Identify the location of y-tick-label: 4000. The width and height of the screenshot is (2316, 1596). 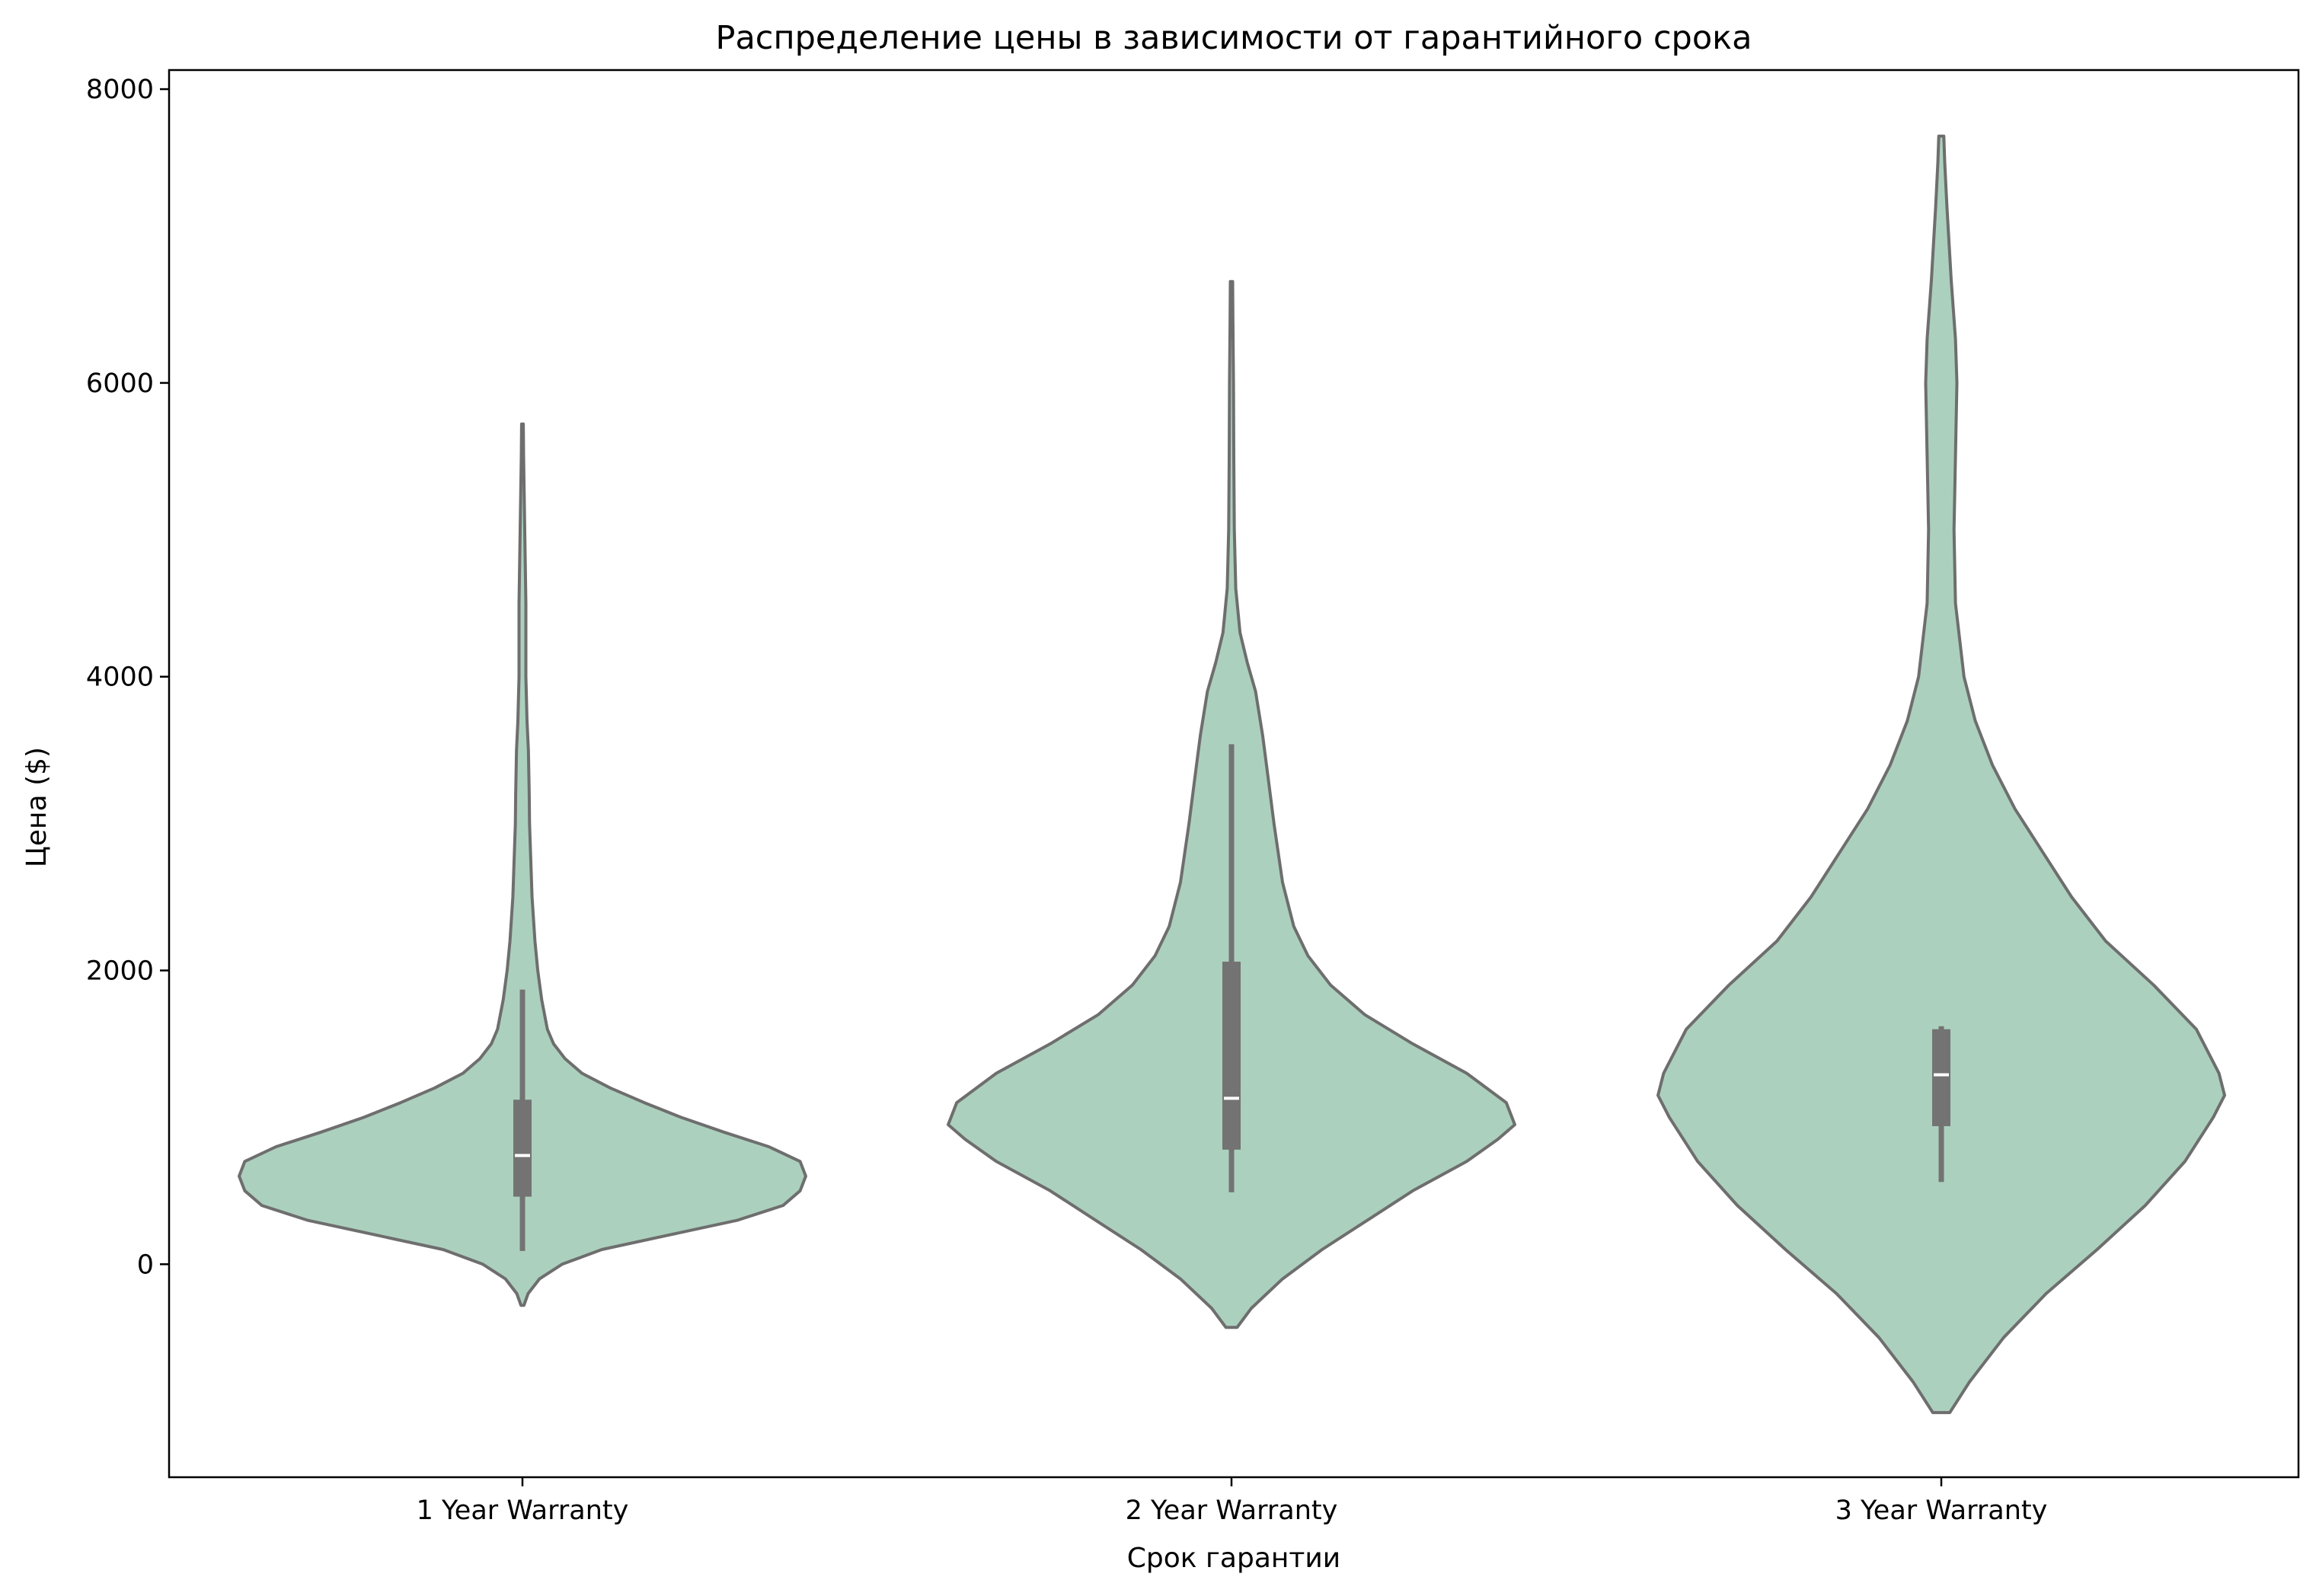
(120, 677).